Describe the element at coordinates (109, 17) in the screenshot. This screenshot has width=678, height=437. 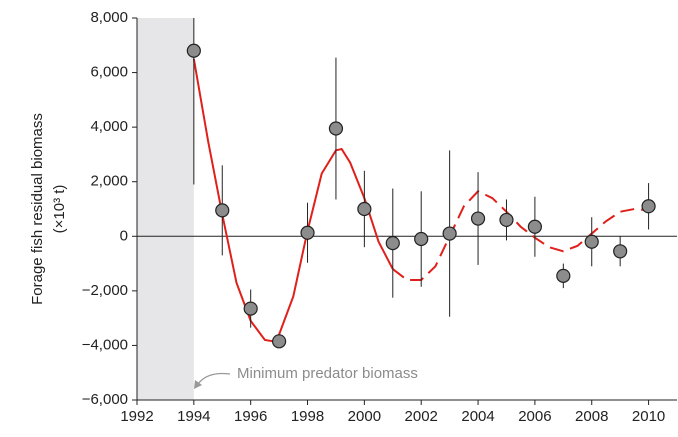
I see `y-tick-label: 8,000` at that location.